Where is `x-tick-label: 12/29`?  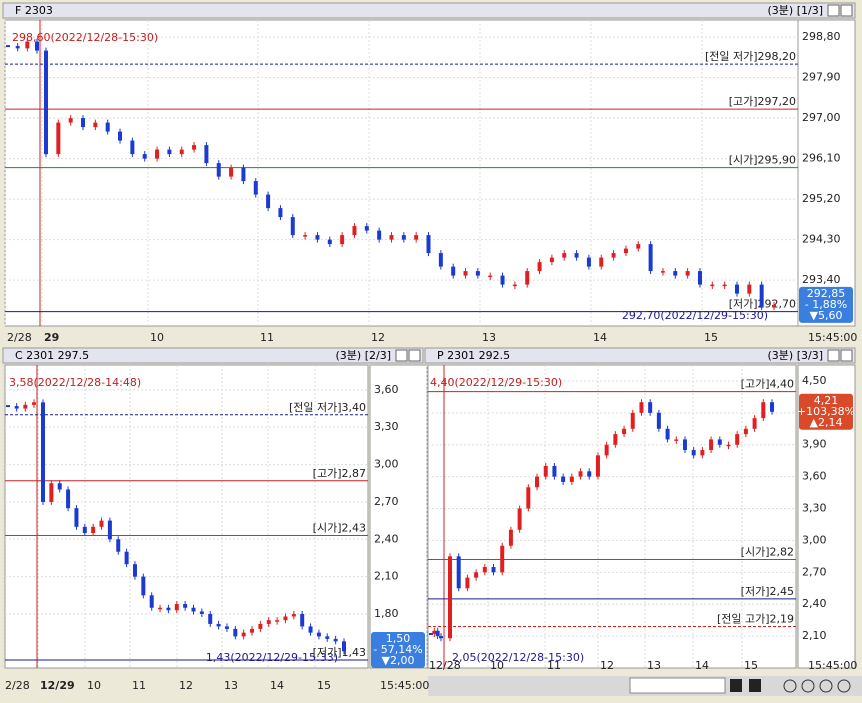
x-tick-label: 12/29 is located at coordinates (57, 685).